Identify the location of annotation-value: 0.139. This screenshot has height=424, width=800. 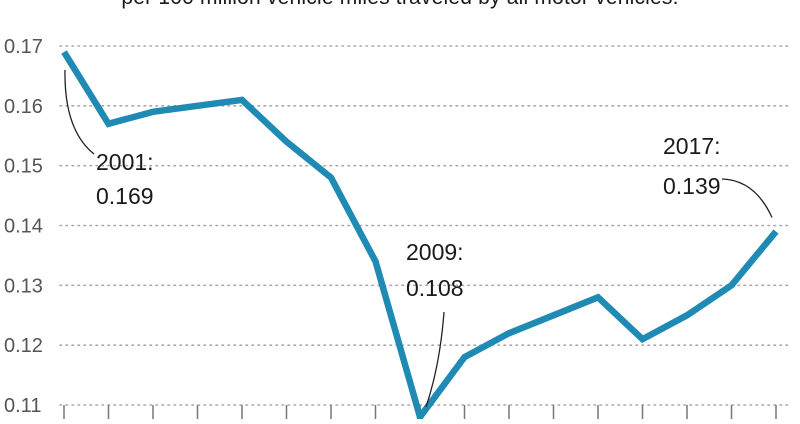
(692, 186).